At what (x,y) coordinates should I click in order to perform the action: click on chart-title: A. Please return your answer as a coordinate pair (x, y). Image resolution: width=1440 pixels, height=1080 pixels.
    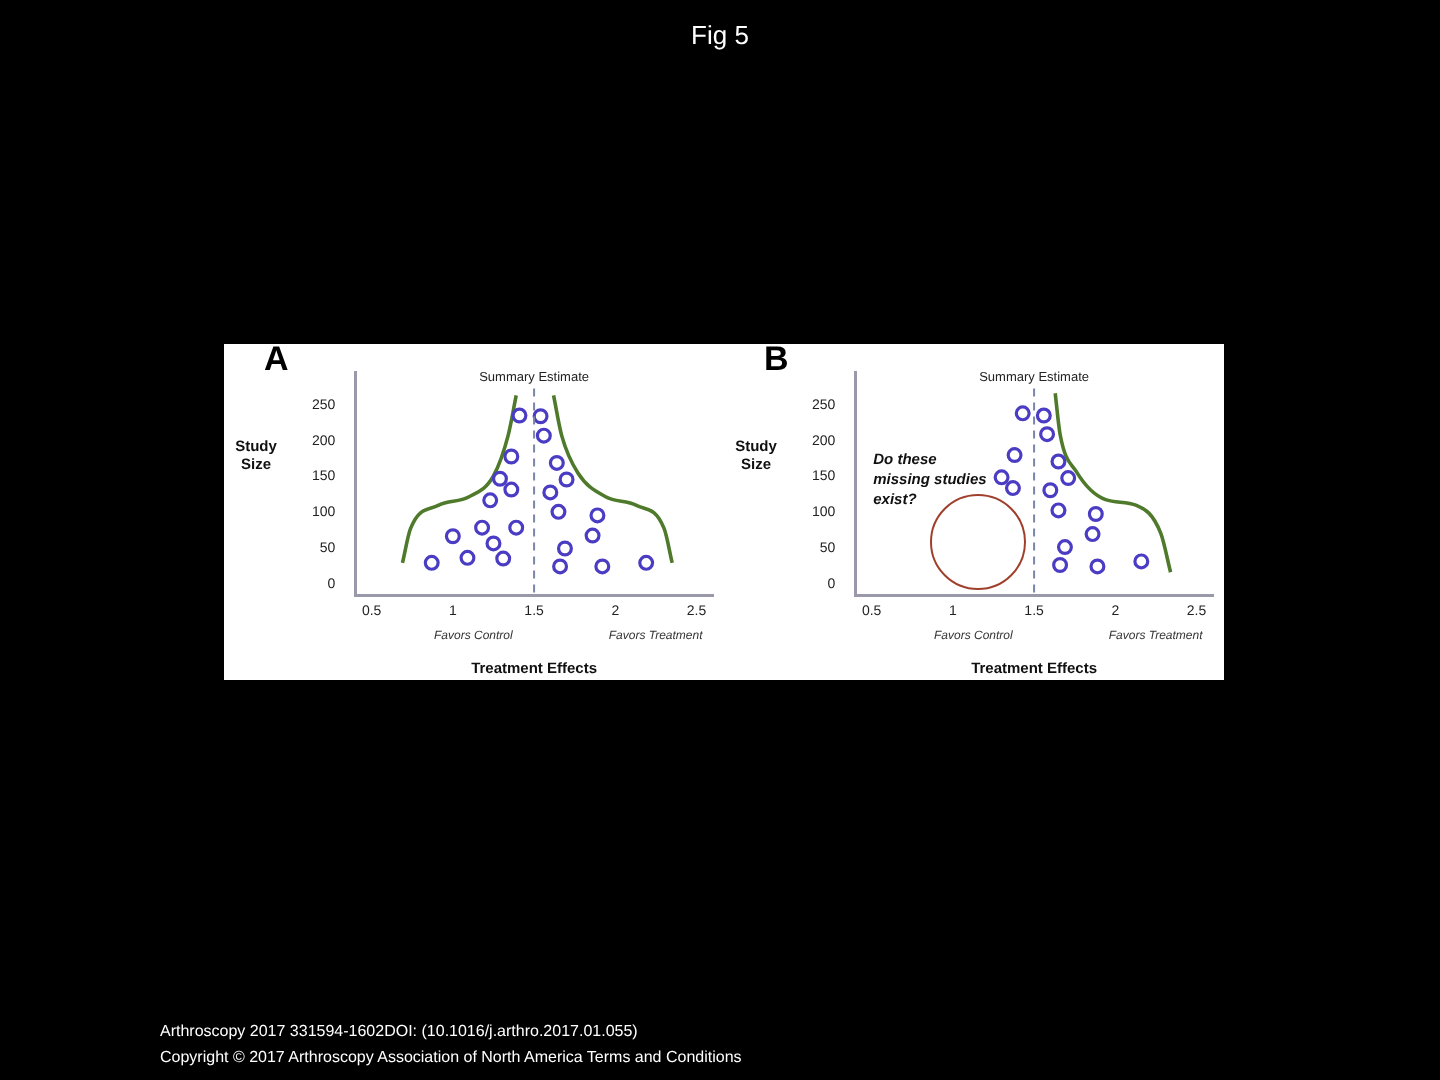
    Looking at the image, I should click on (276, 359).